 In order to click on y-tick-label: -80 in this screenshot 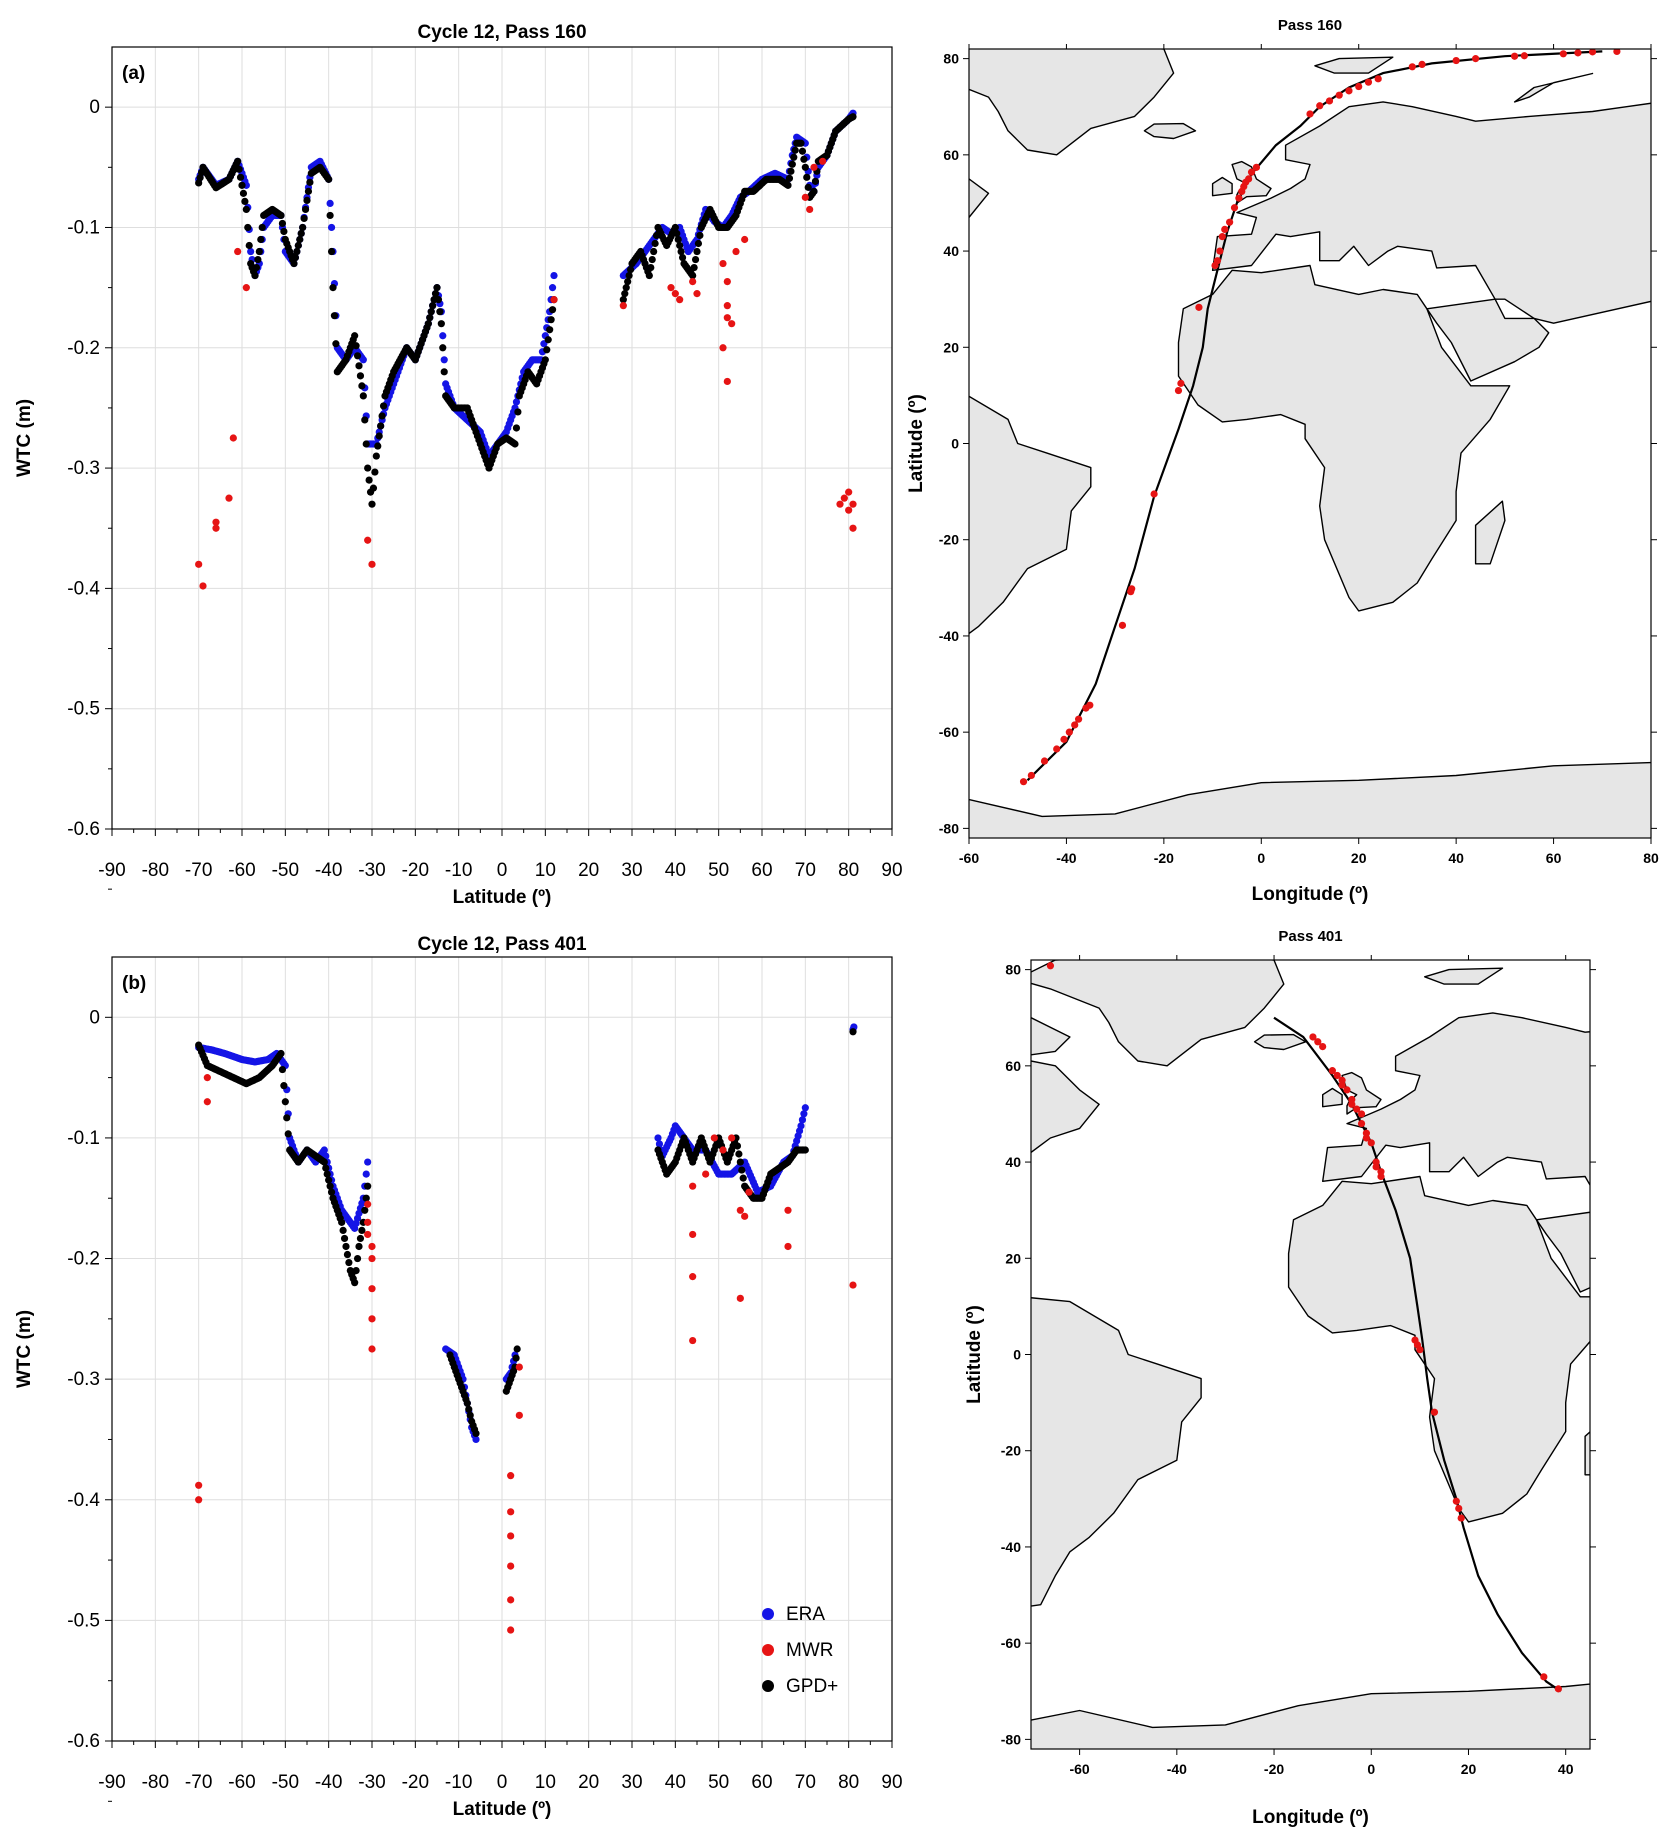, I will do `click(949, 828)`.